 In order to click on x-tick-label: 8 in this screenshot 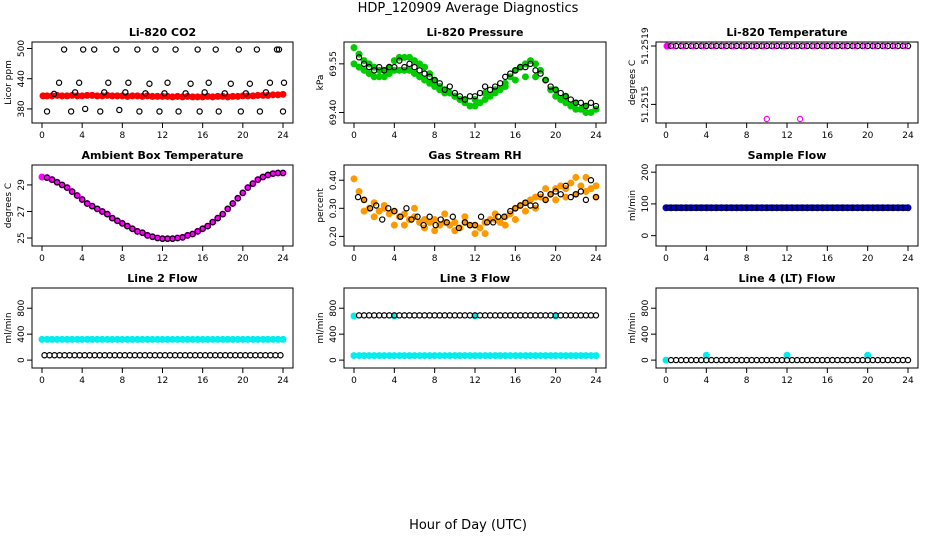, I will do `click(122, 381)`.